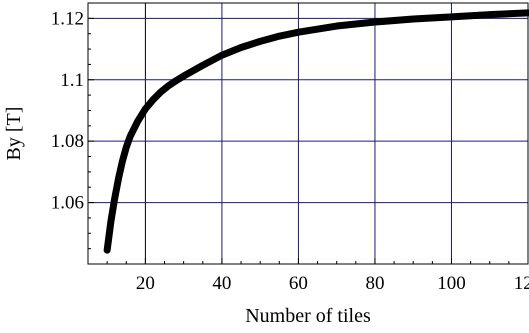 Image resolution: width=529 pixels, height=333 pixels. Describe the element at coordinates (67, 141) in the screenshot. I see `y-tick-label: 1.08` at that location.